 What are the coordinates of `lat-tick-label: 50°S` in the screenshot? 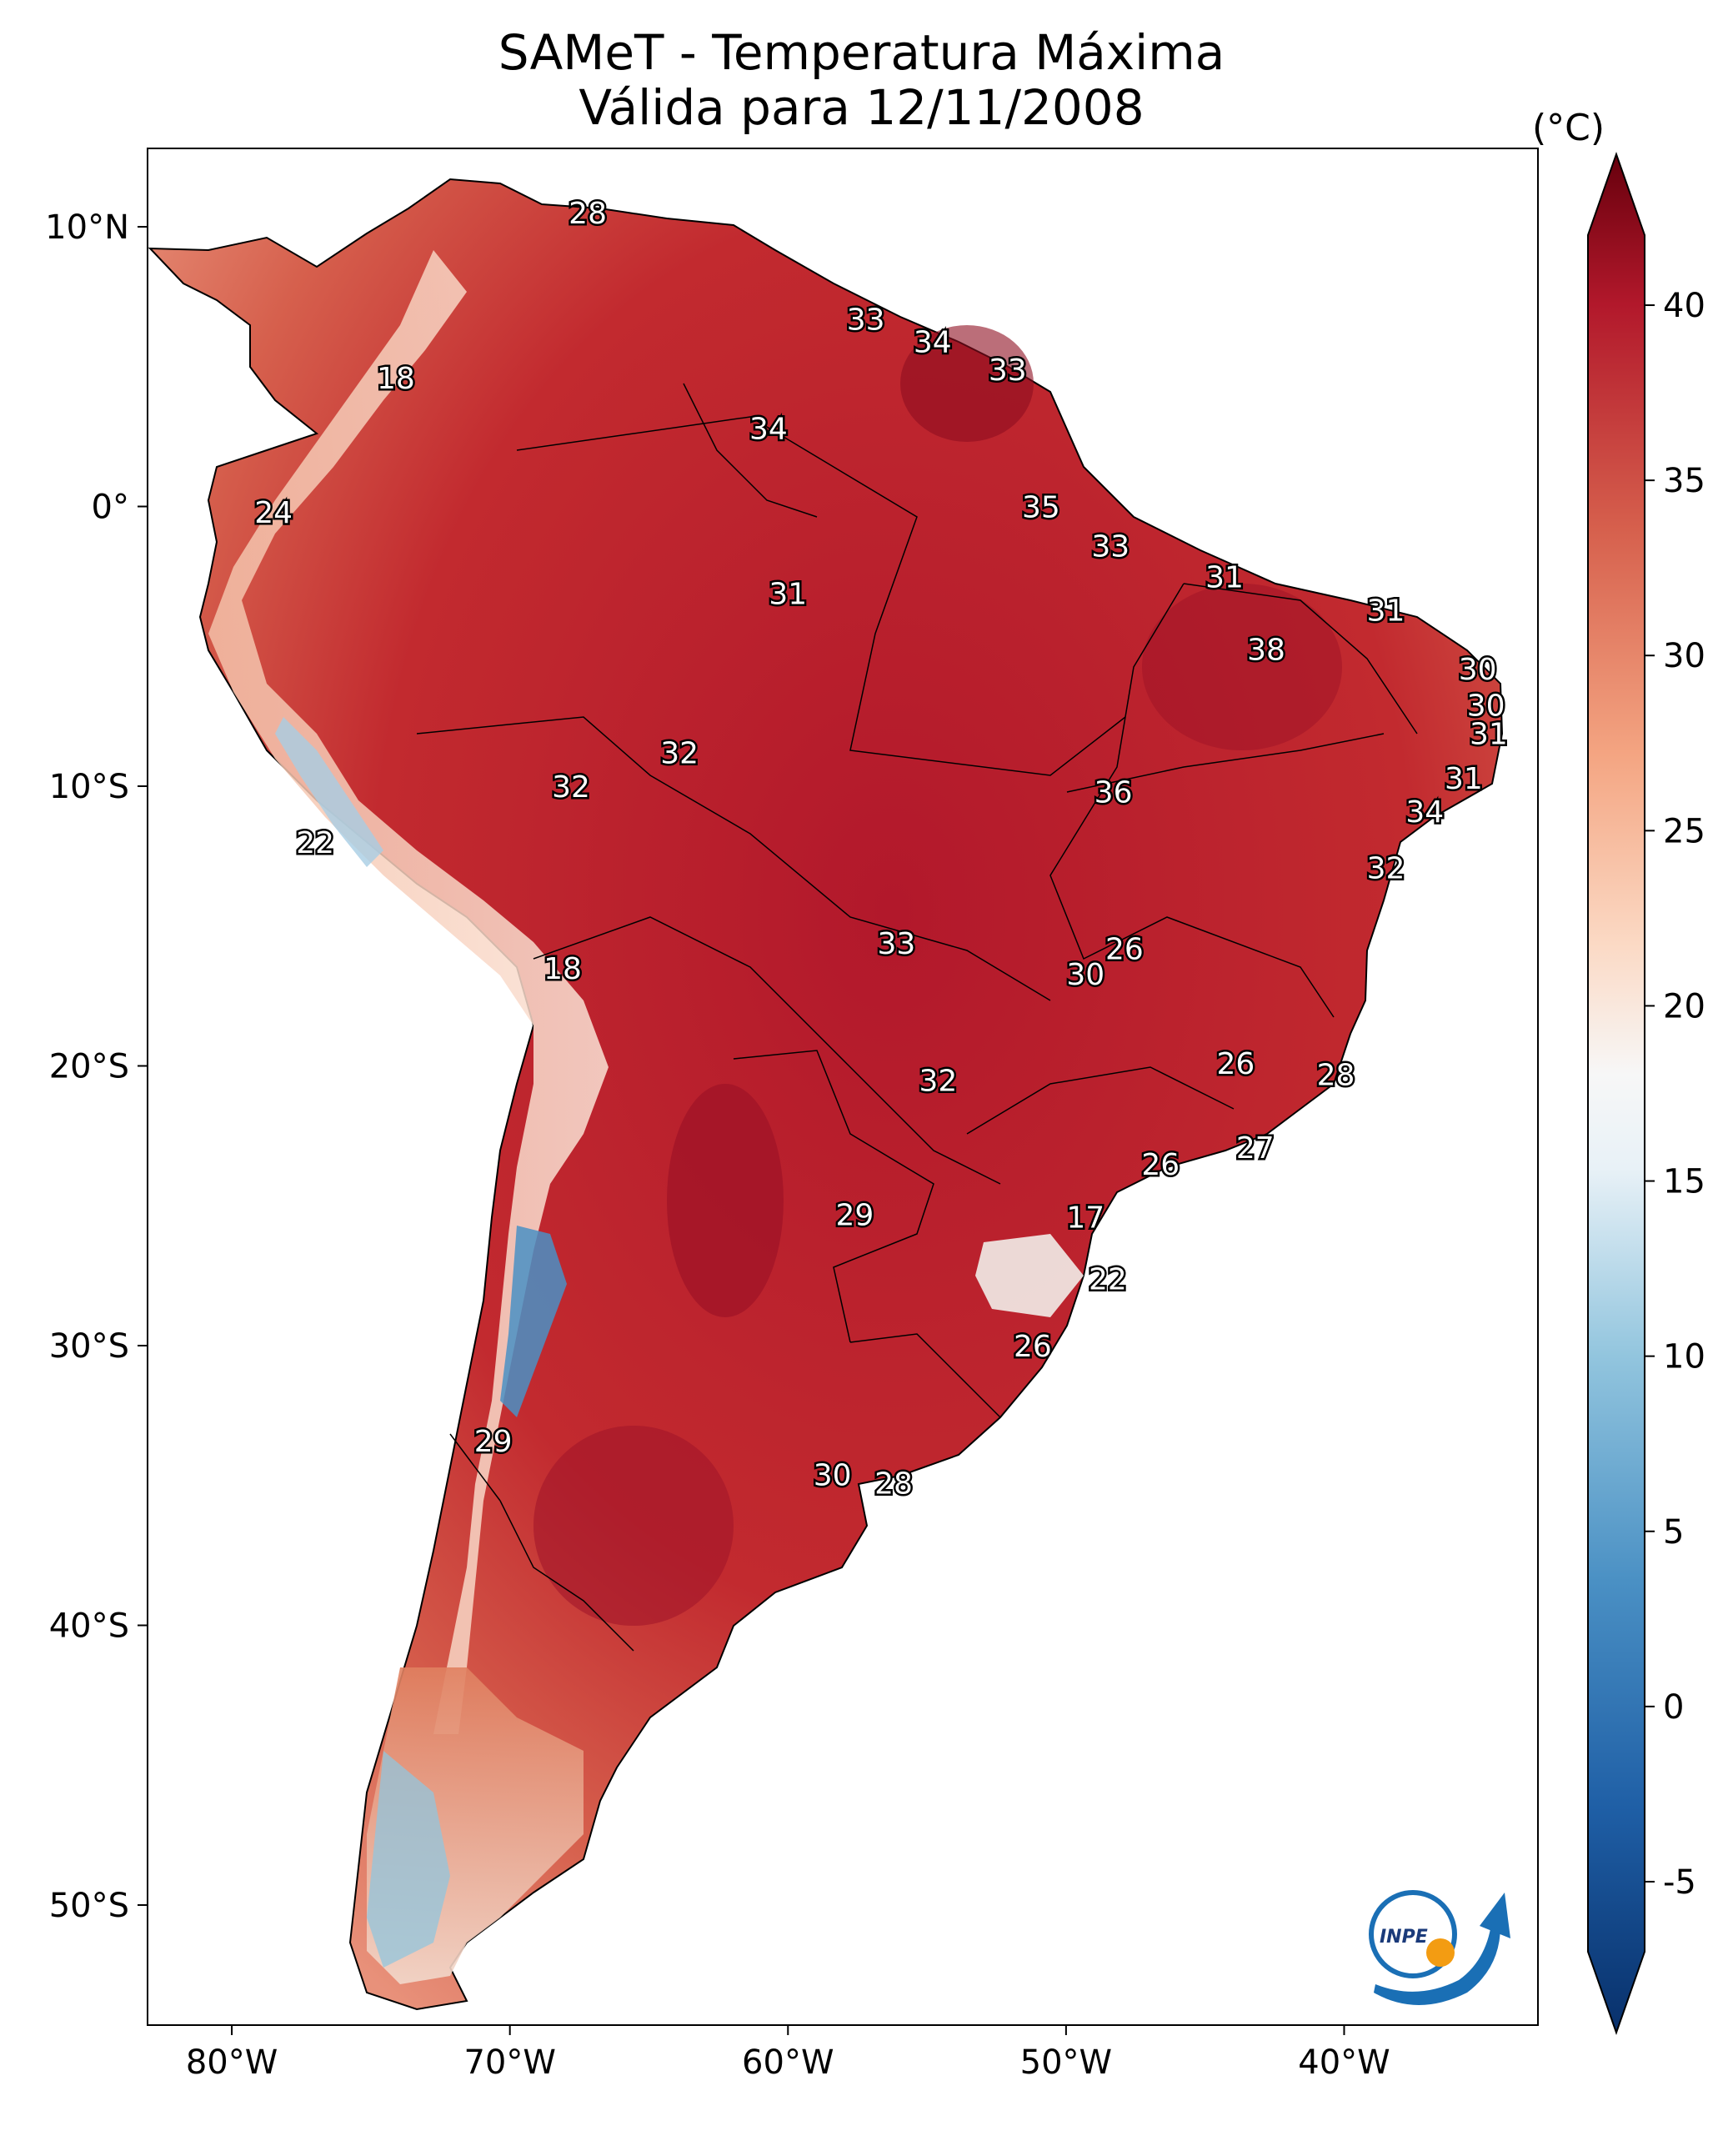 It's located at (89, 1906).